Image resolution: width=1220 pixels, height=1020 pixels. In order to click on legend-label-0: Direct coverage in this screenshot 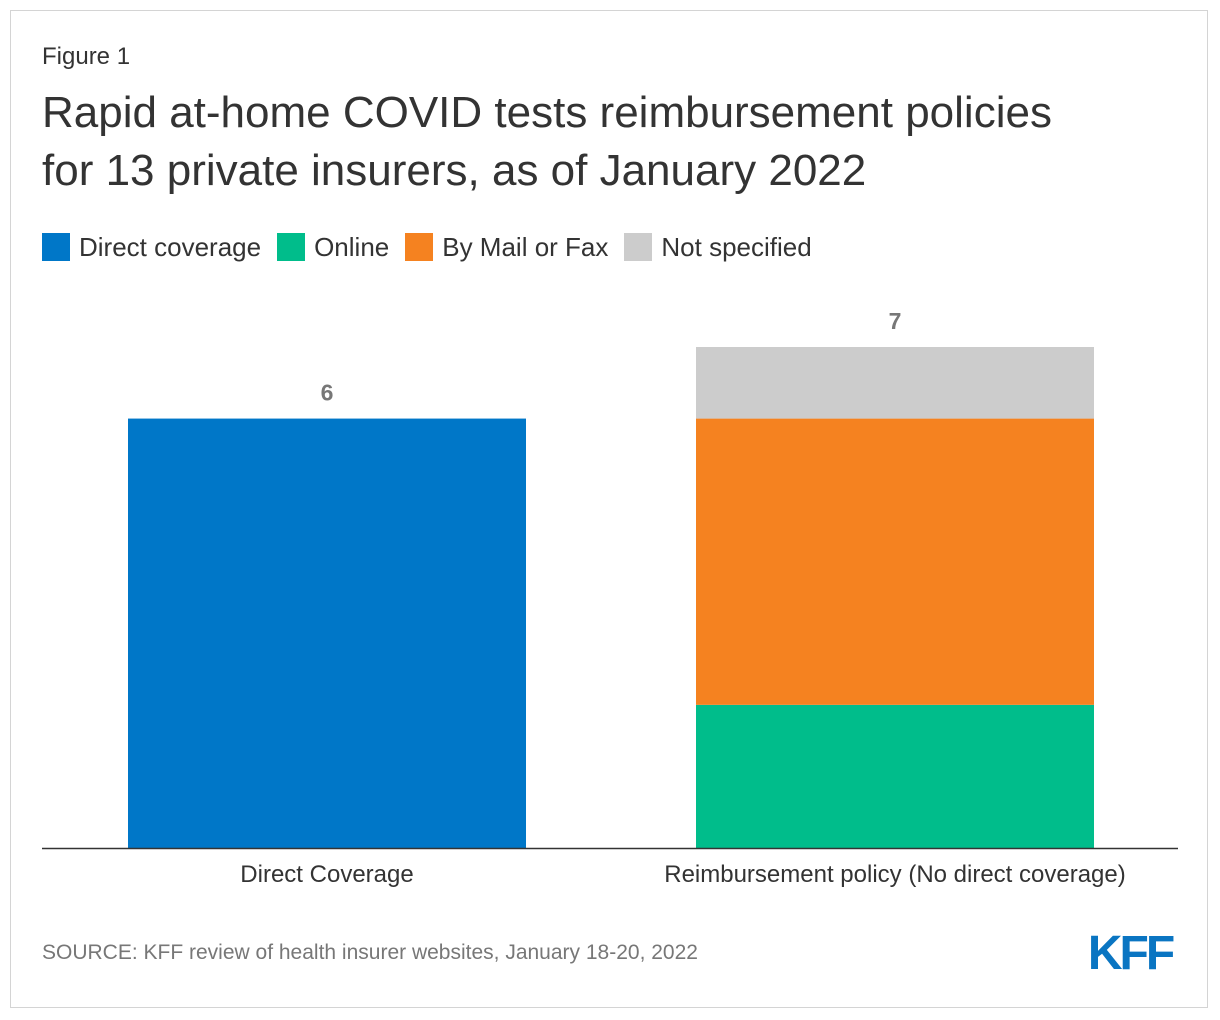, I will do `click(170, 246)`.